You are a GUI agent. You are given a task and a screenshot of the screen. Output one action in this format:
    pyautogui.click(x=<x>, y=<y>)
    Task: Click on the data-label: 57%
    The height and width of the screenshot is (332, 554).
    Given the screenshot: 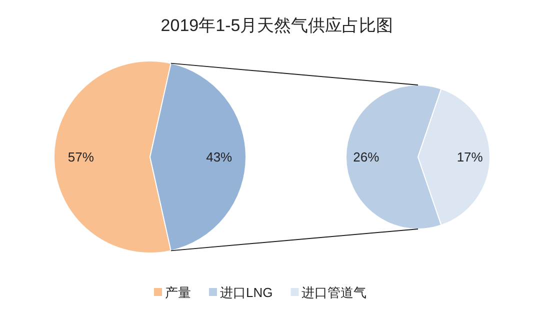 What is the action you would take?
    pyautogui.click(x=81, y=157)
    